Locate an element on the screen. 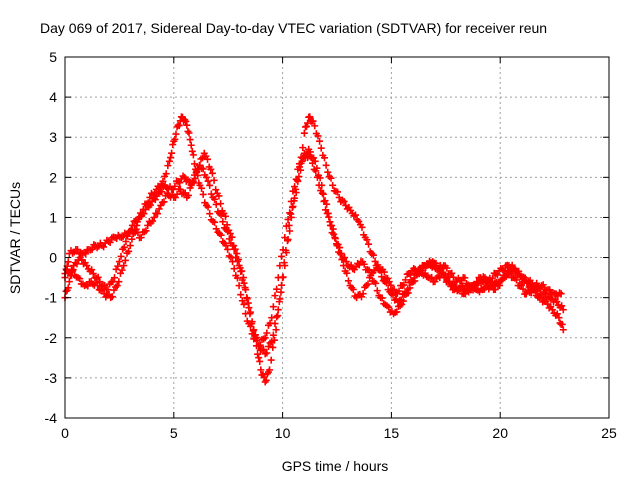 Image resolution: width=640 pixels, height=485 pixels. y-tick-label: -2 is located at coordinates (51, 338).